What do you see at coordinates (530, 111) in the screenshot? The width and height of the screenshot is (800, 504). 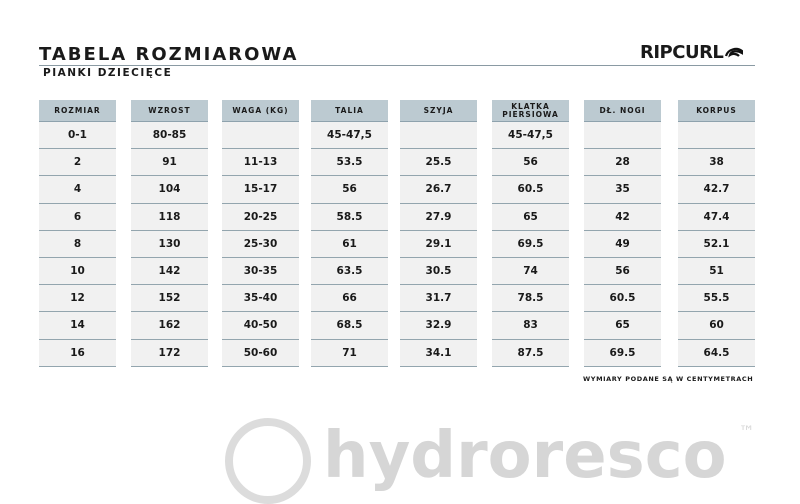 I see `column-header: KLATKA PIERSIOWA` at bounding box center [530, 111].